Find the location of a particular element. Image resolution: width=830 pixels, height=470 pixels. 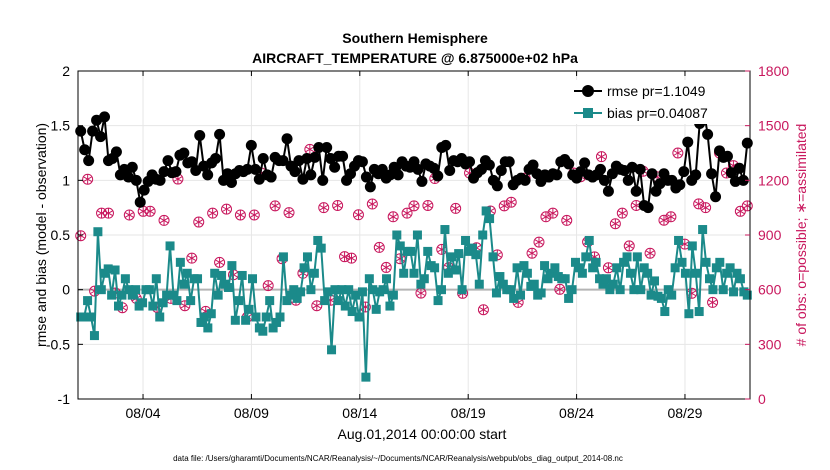

y-tick-label: 0.5 is located at coordinates (61, 235).